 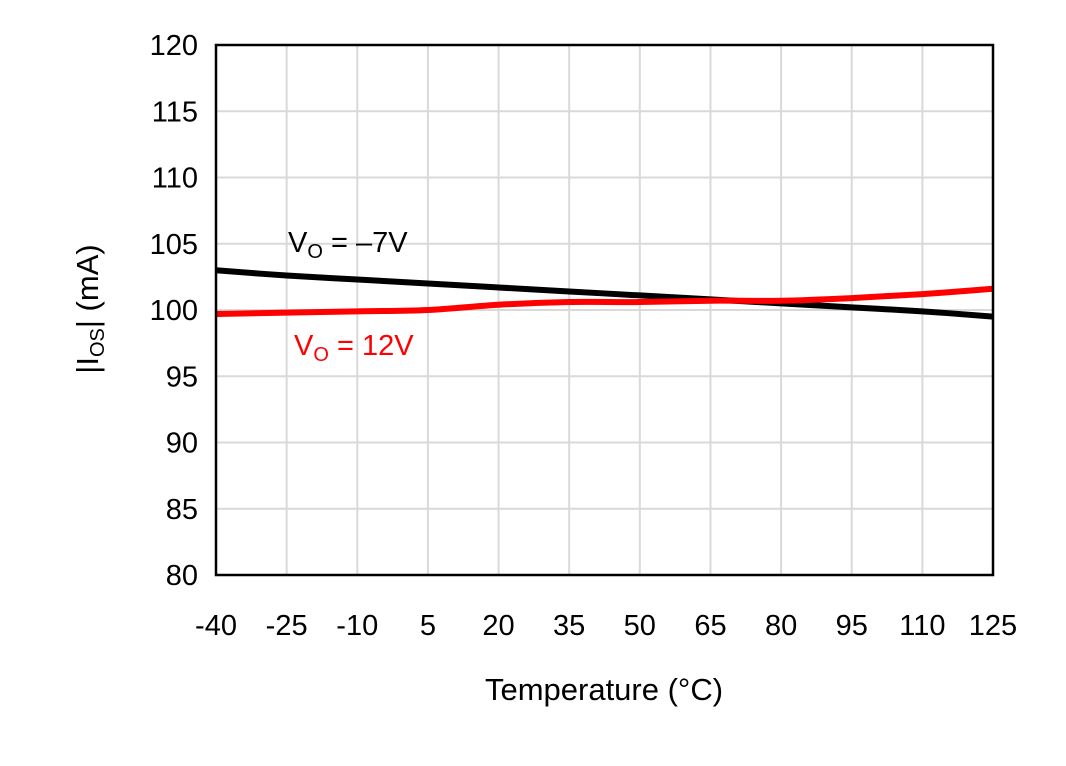 I want to click on x-tick-label: 20, so click(x=498, y=626).